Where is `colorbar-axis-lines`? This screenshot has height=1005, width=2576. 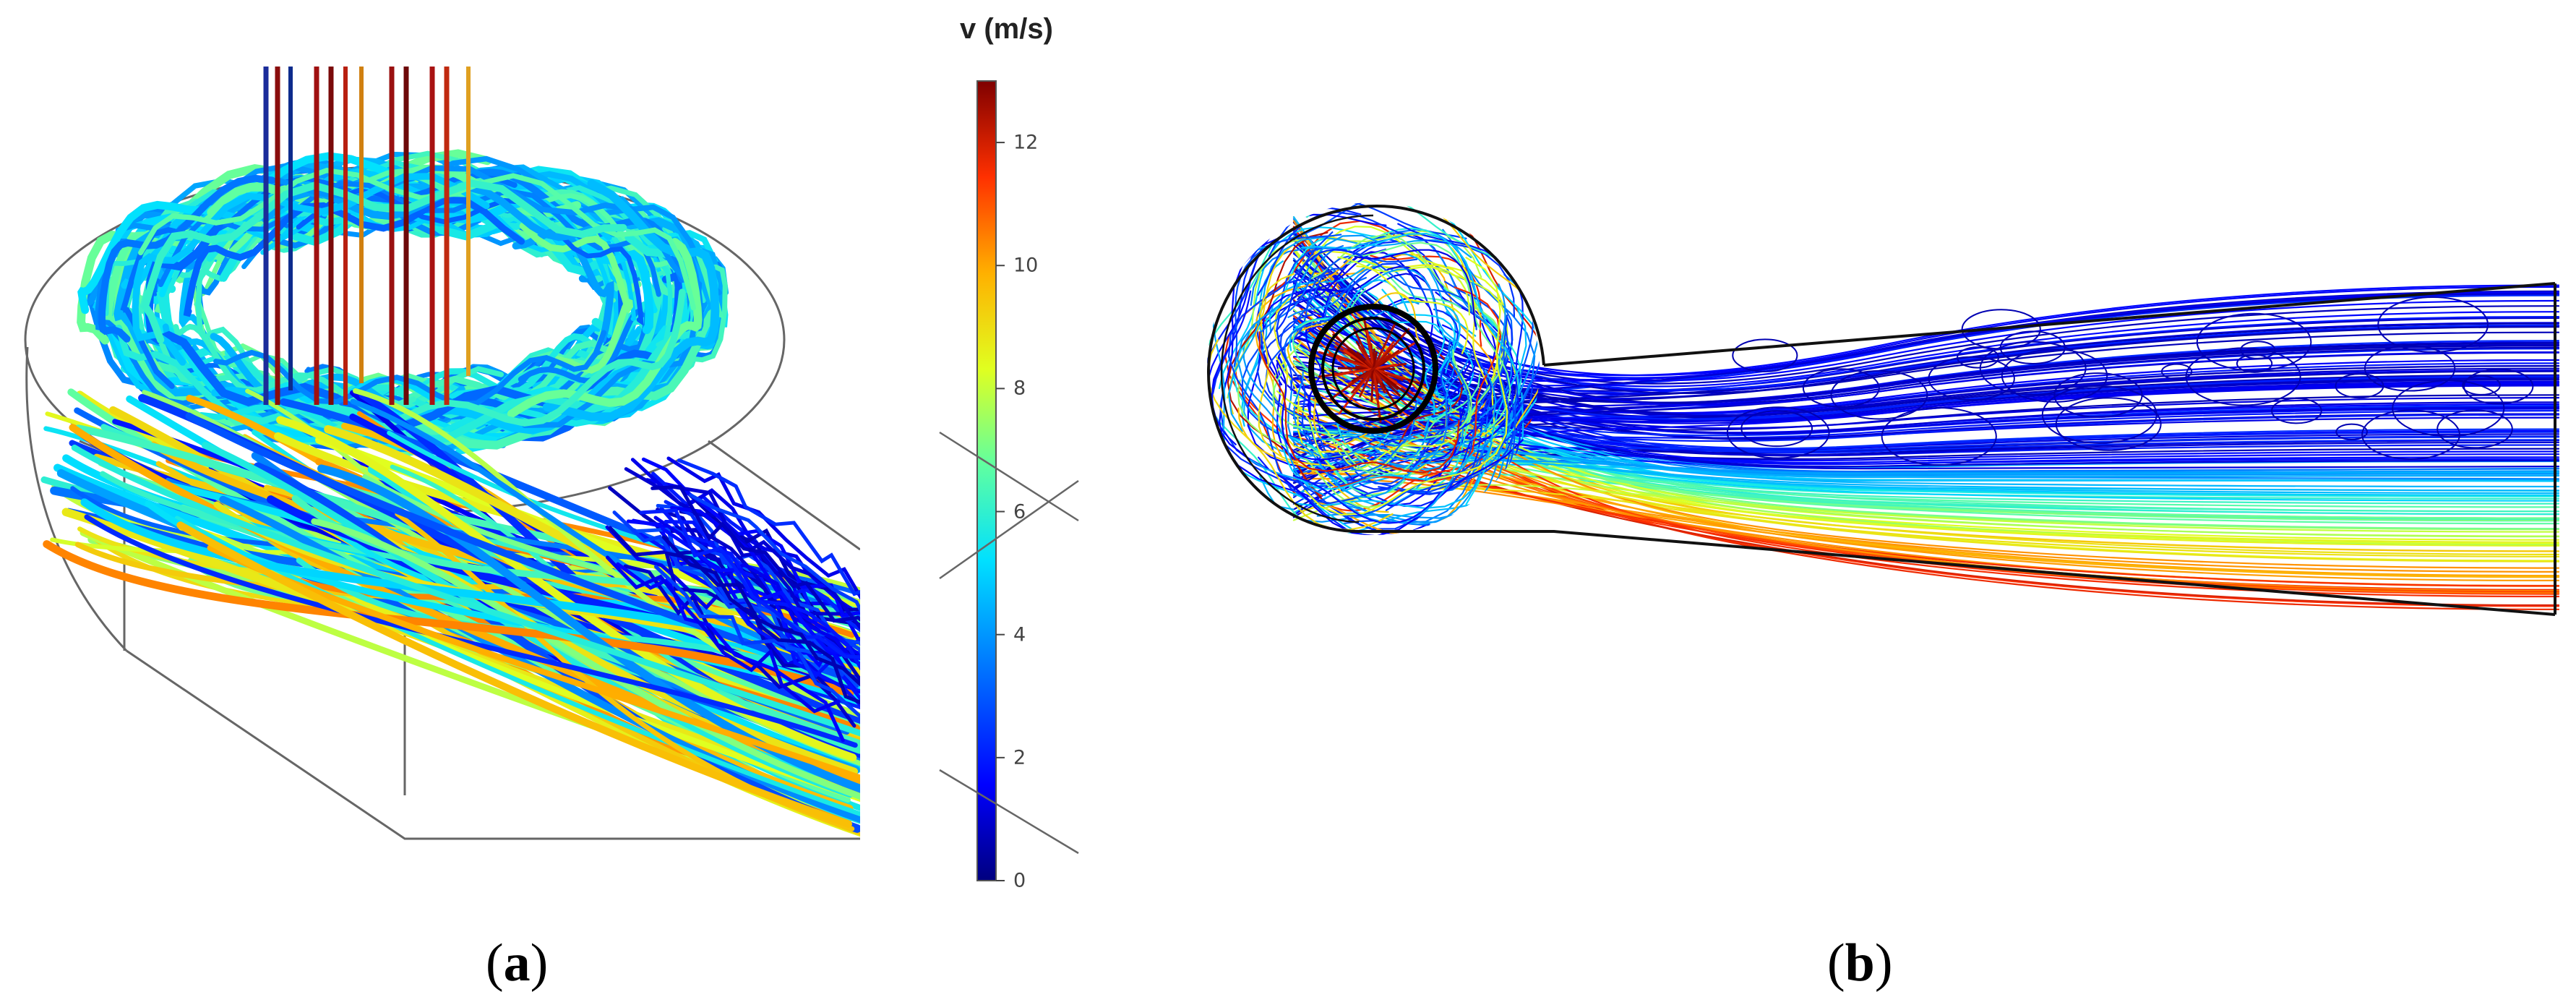 colorbar-axis-lines is located at coordinates (1009, 643).